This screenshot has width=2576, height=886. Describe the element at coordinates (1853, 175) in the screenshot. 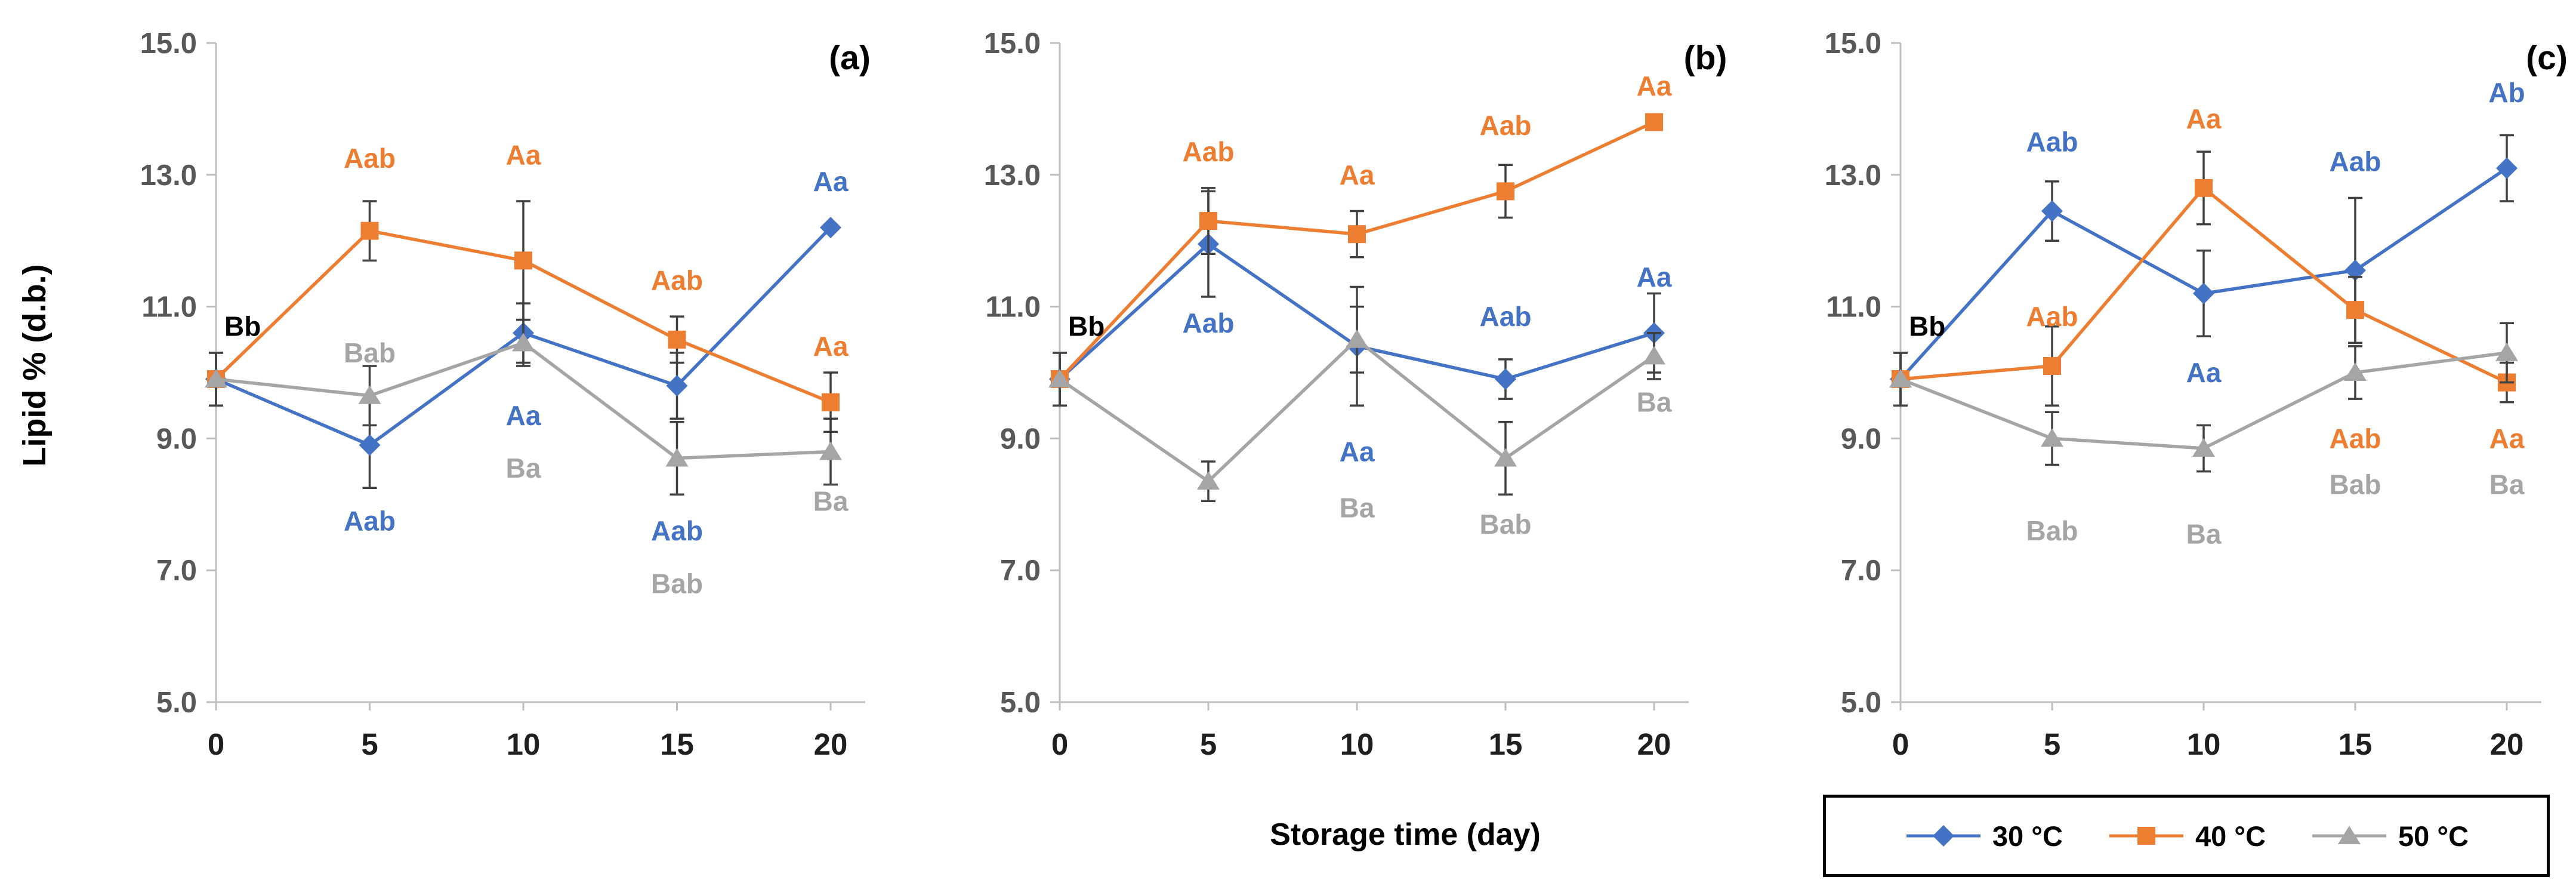

I see `y-tick-label-c: 13.0` at that location.